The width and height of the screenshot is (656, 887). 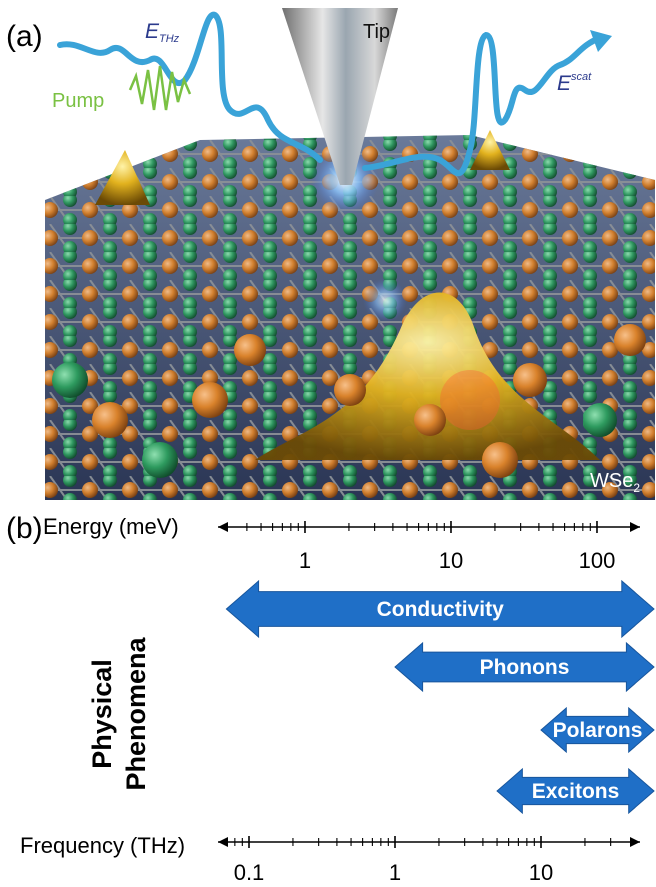 I want to click on arrow-phonons, so click(x=524, y=667).